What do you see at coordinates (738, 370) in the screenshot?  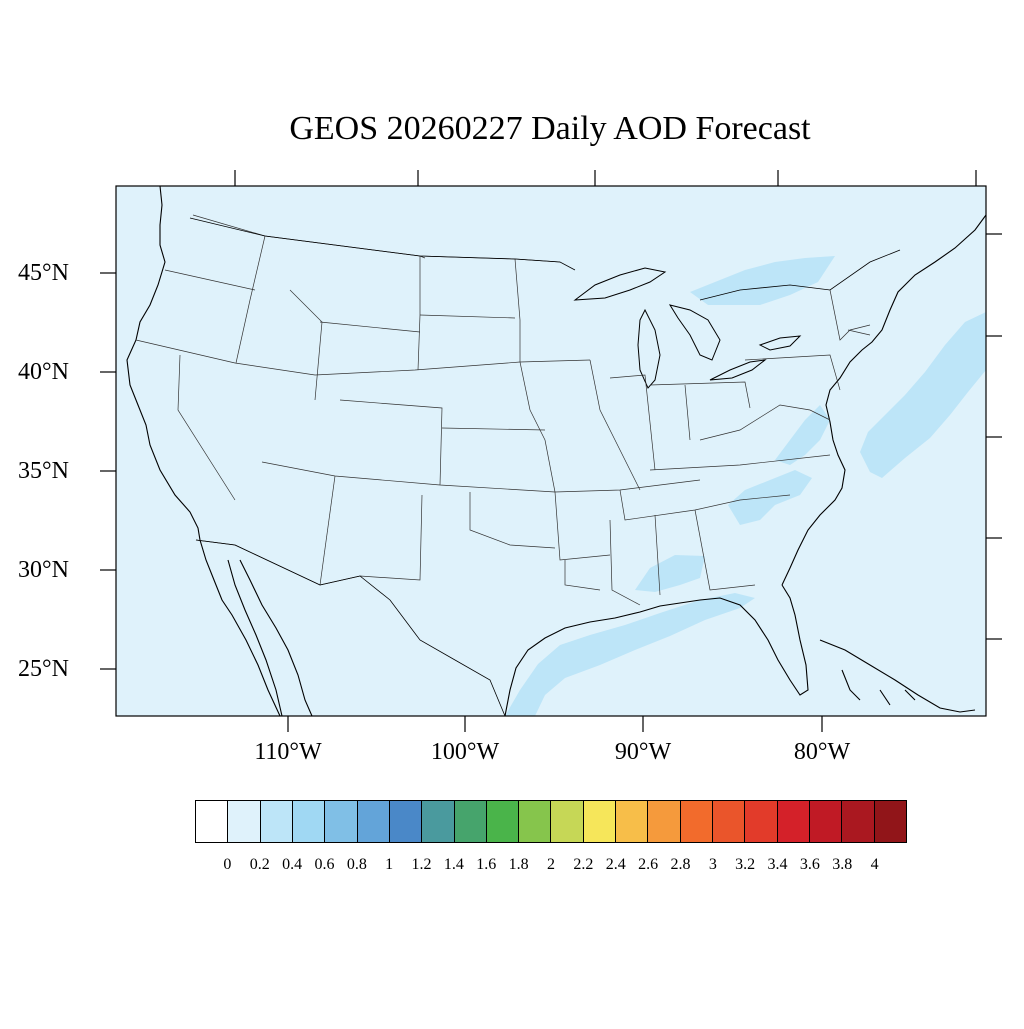 I see `lake-erie` at bounding box center [738, 370].